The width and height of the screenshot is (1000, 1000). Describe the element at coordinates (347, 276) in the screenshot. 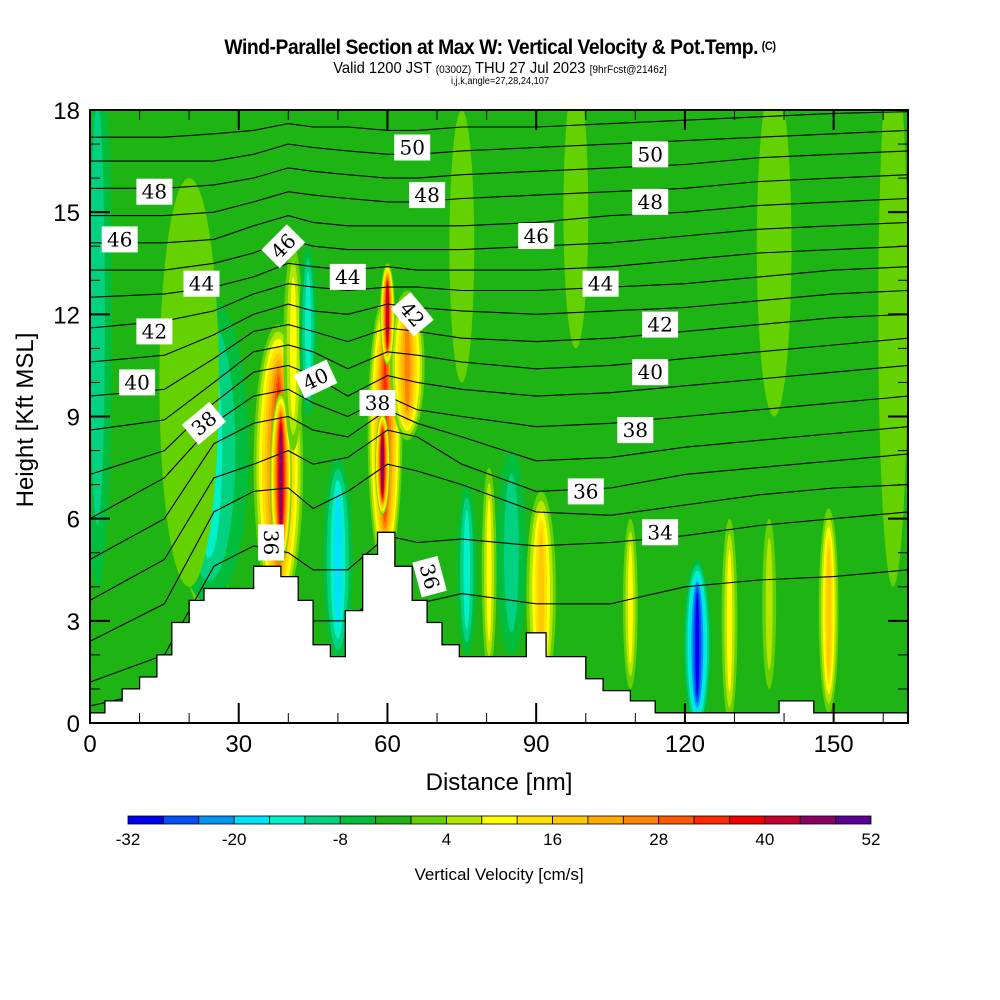

I see `contour-label: 44` at that location.